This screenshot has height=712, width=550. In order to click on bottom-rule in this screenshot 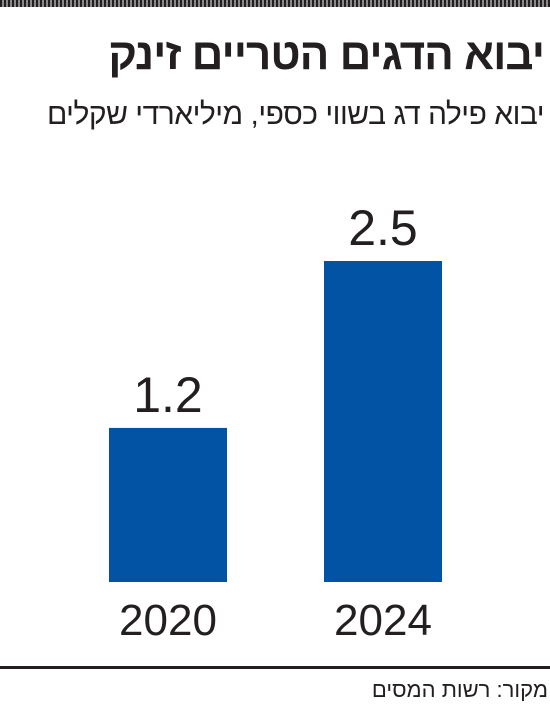, I will do `click(275, 667)`.